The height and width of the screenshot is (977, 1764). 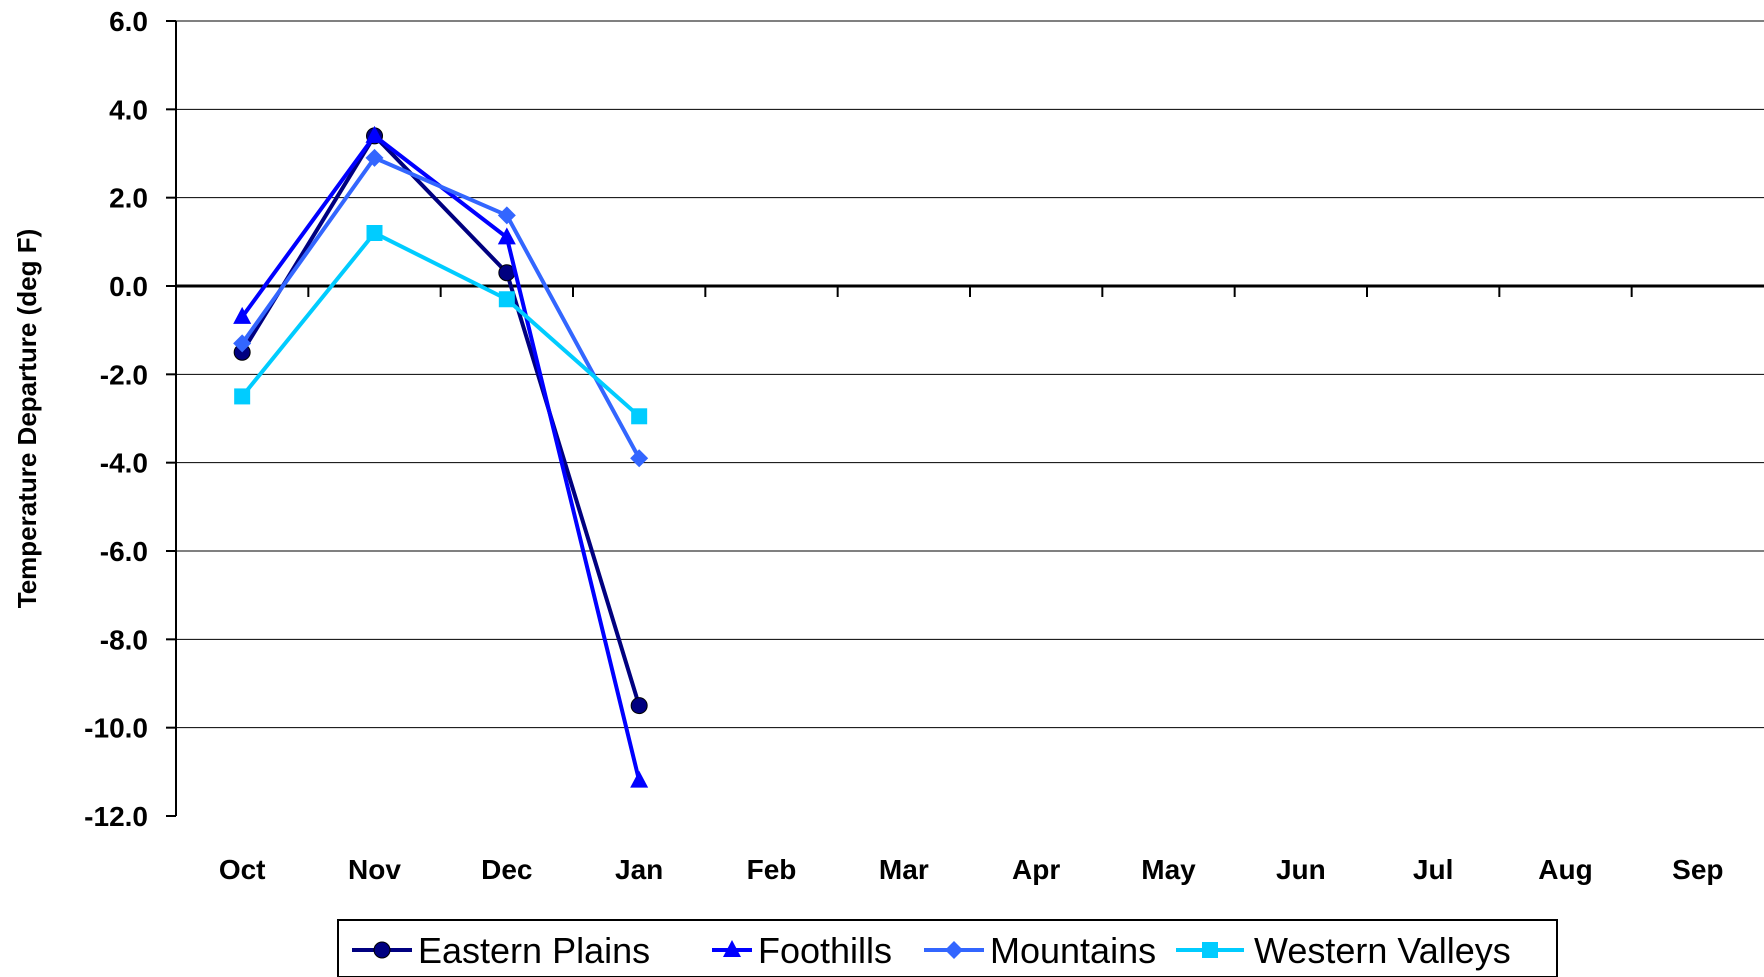 What do you see at coordinates (1382, 950) in the screenshot?
I see `legend-label-western-valleys: Western Valleys` at bounding box center [1382, 950].